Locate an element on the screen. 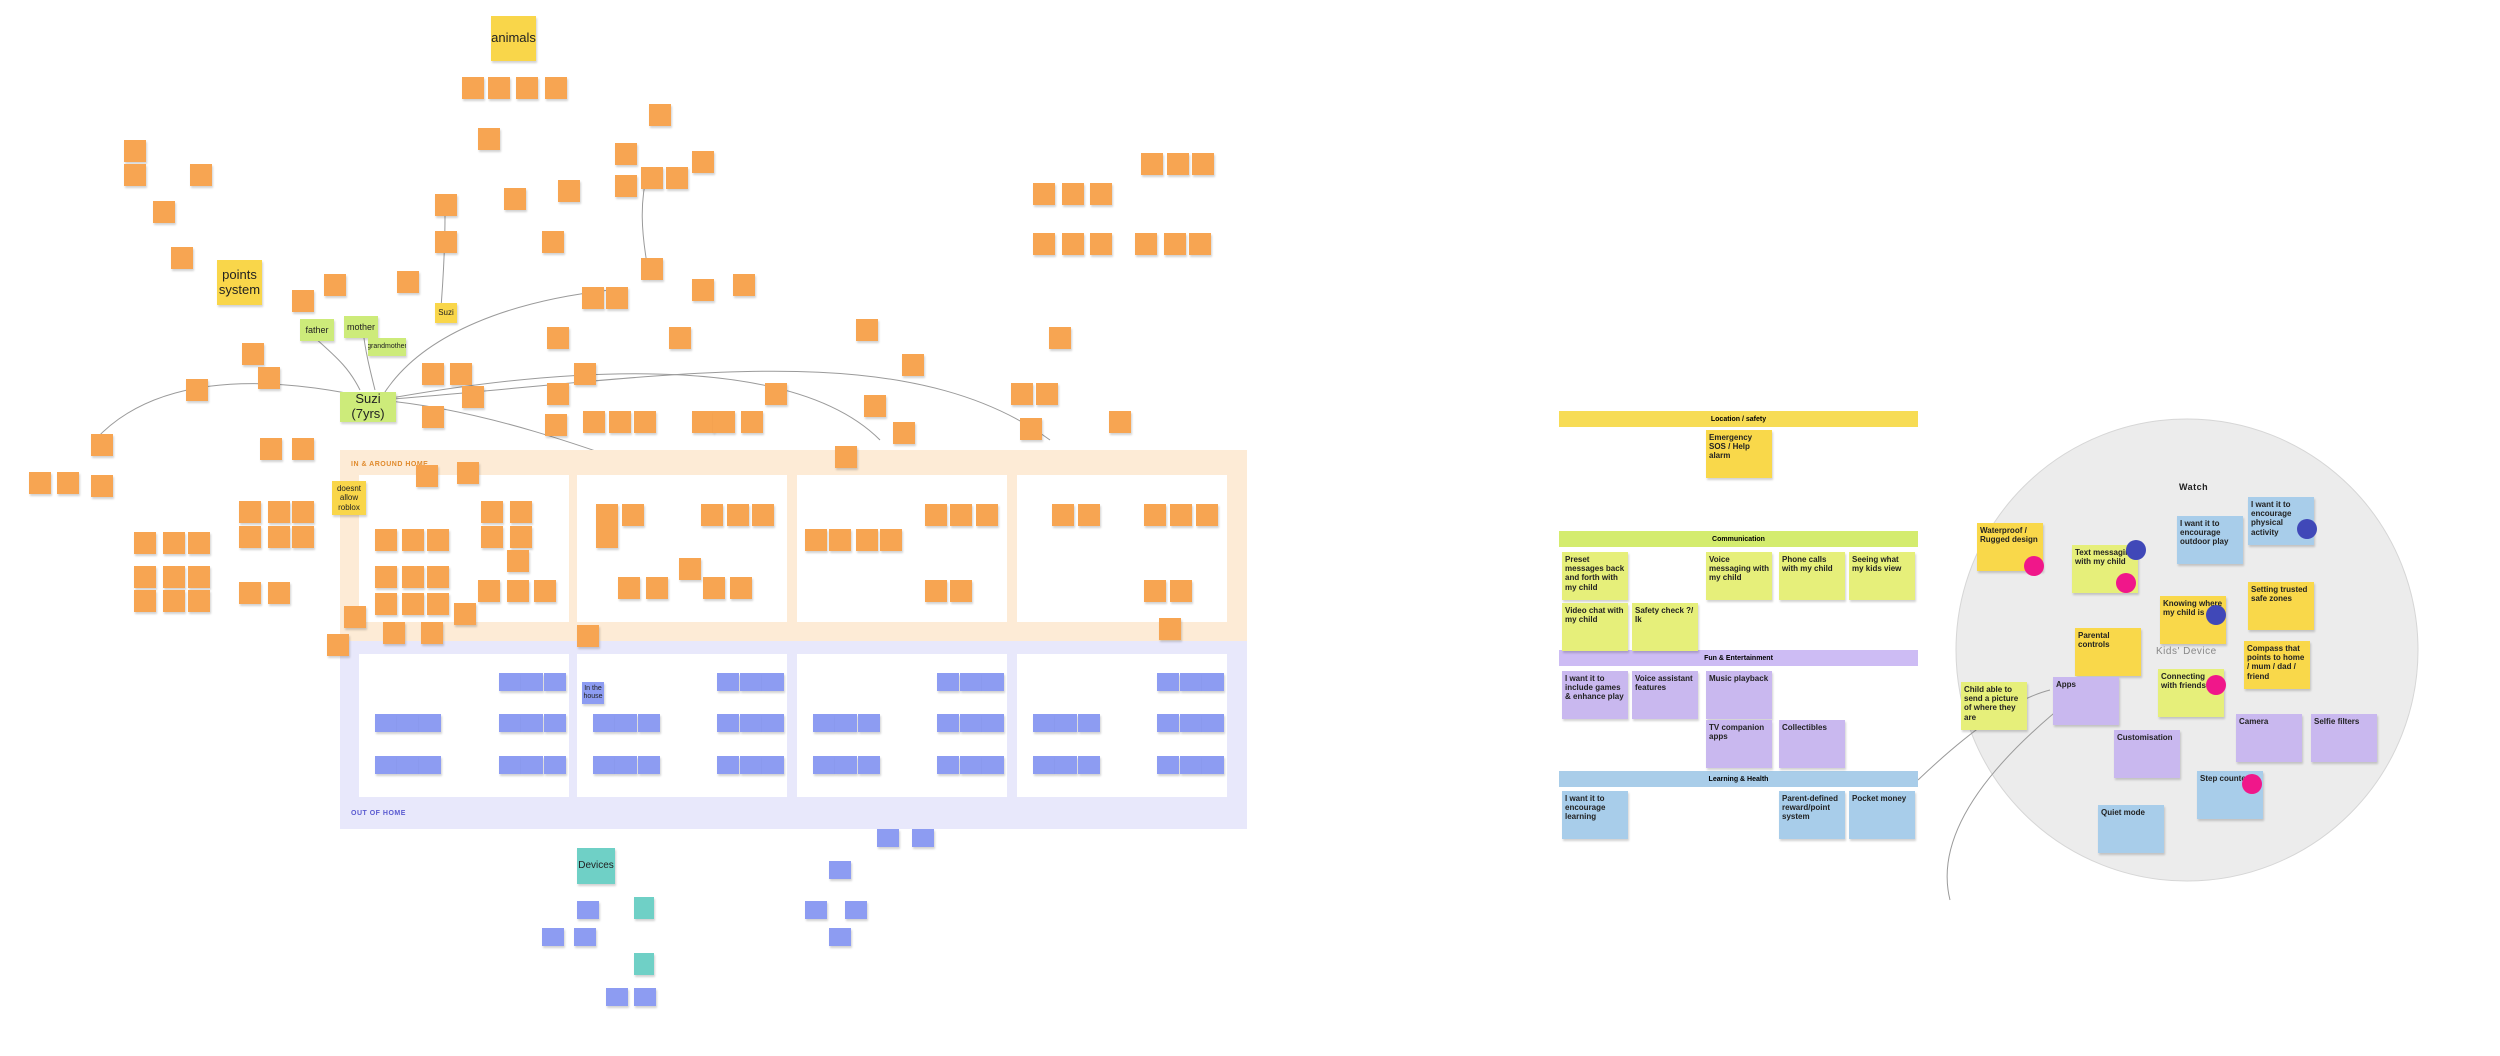  cluster-note: animals is located at coordinates (513, 38).